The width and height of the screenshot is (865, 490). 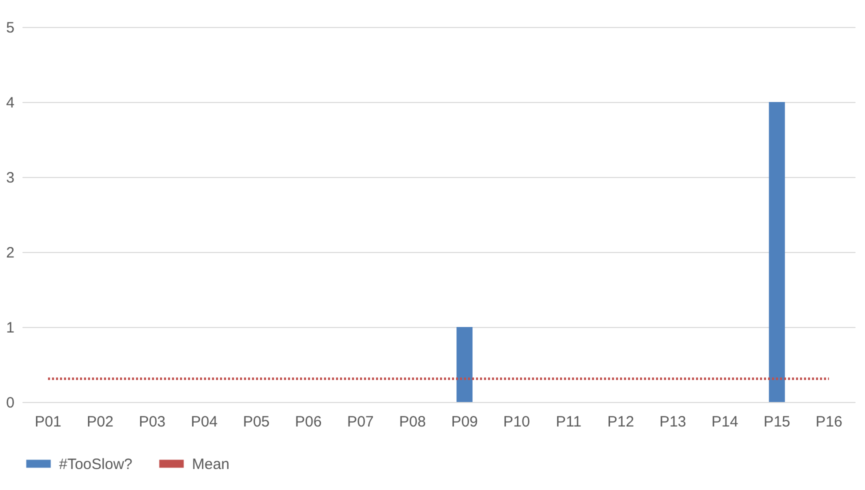 I want to click on y-tick-label: 0, so click(x=10, y=403).